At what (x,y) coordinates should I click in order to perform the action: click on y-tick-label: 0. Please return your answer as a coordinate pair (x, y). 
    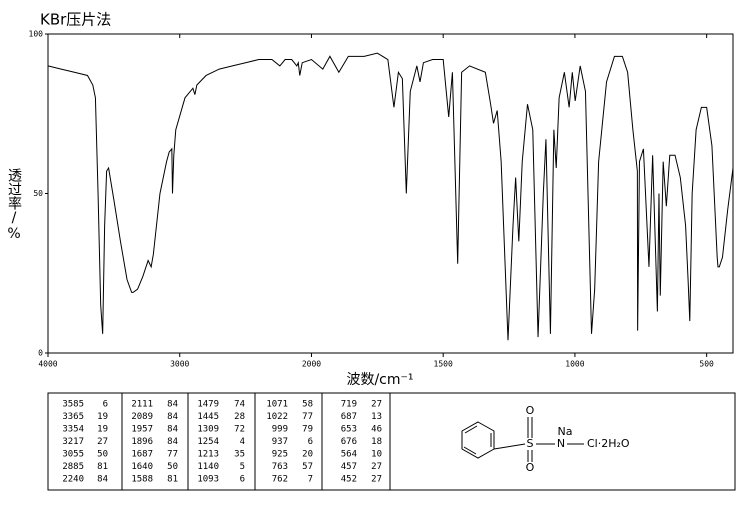
    Looking at the image, I should click on (40, 353).